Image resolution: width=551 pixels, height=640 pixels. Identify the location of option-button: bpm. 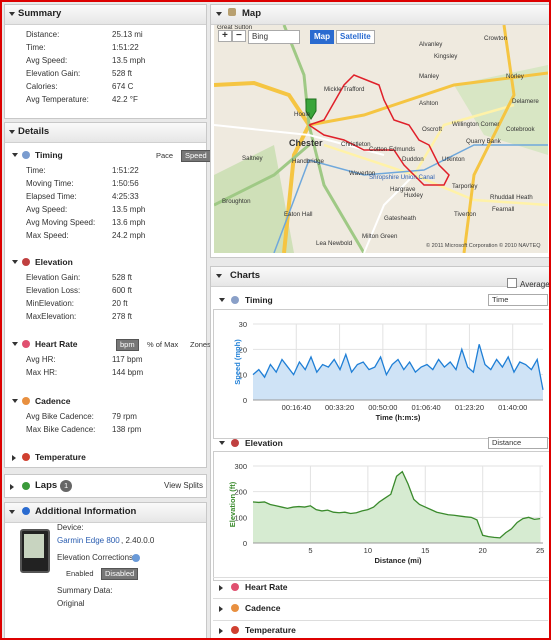
(127, 345).